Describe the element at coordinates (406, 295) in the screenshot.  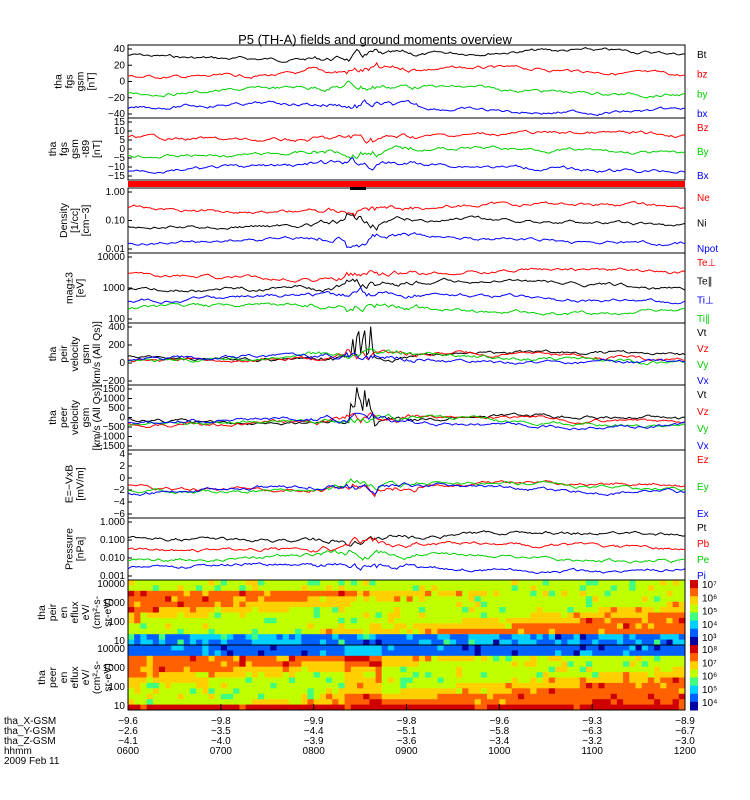
I see `series-line-p4-Ti⊥` at that location.